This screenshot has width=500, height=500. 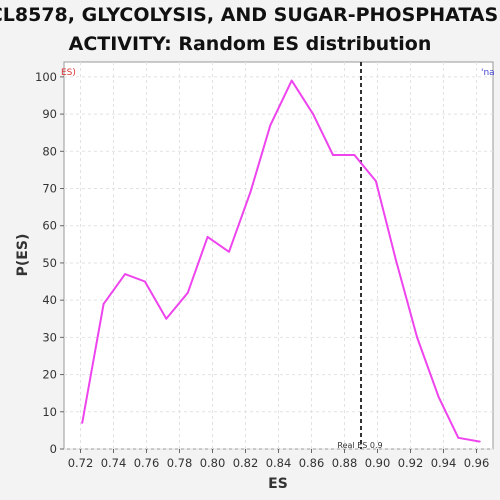 What do you see at coordinates (378, 463) in the screenshot?
I see `x-tick-label: 0.90` at bounding box center [378, 463].